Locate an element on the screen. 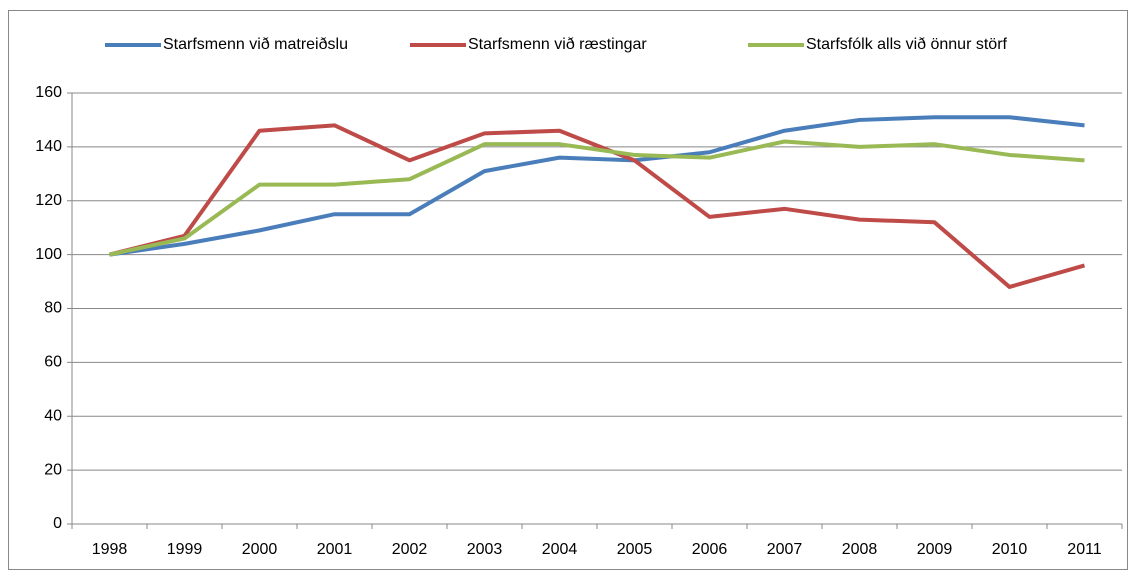 The image size is (1136, 579). y-tick-label: 20 is located at coordinates (53, 469).